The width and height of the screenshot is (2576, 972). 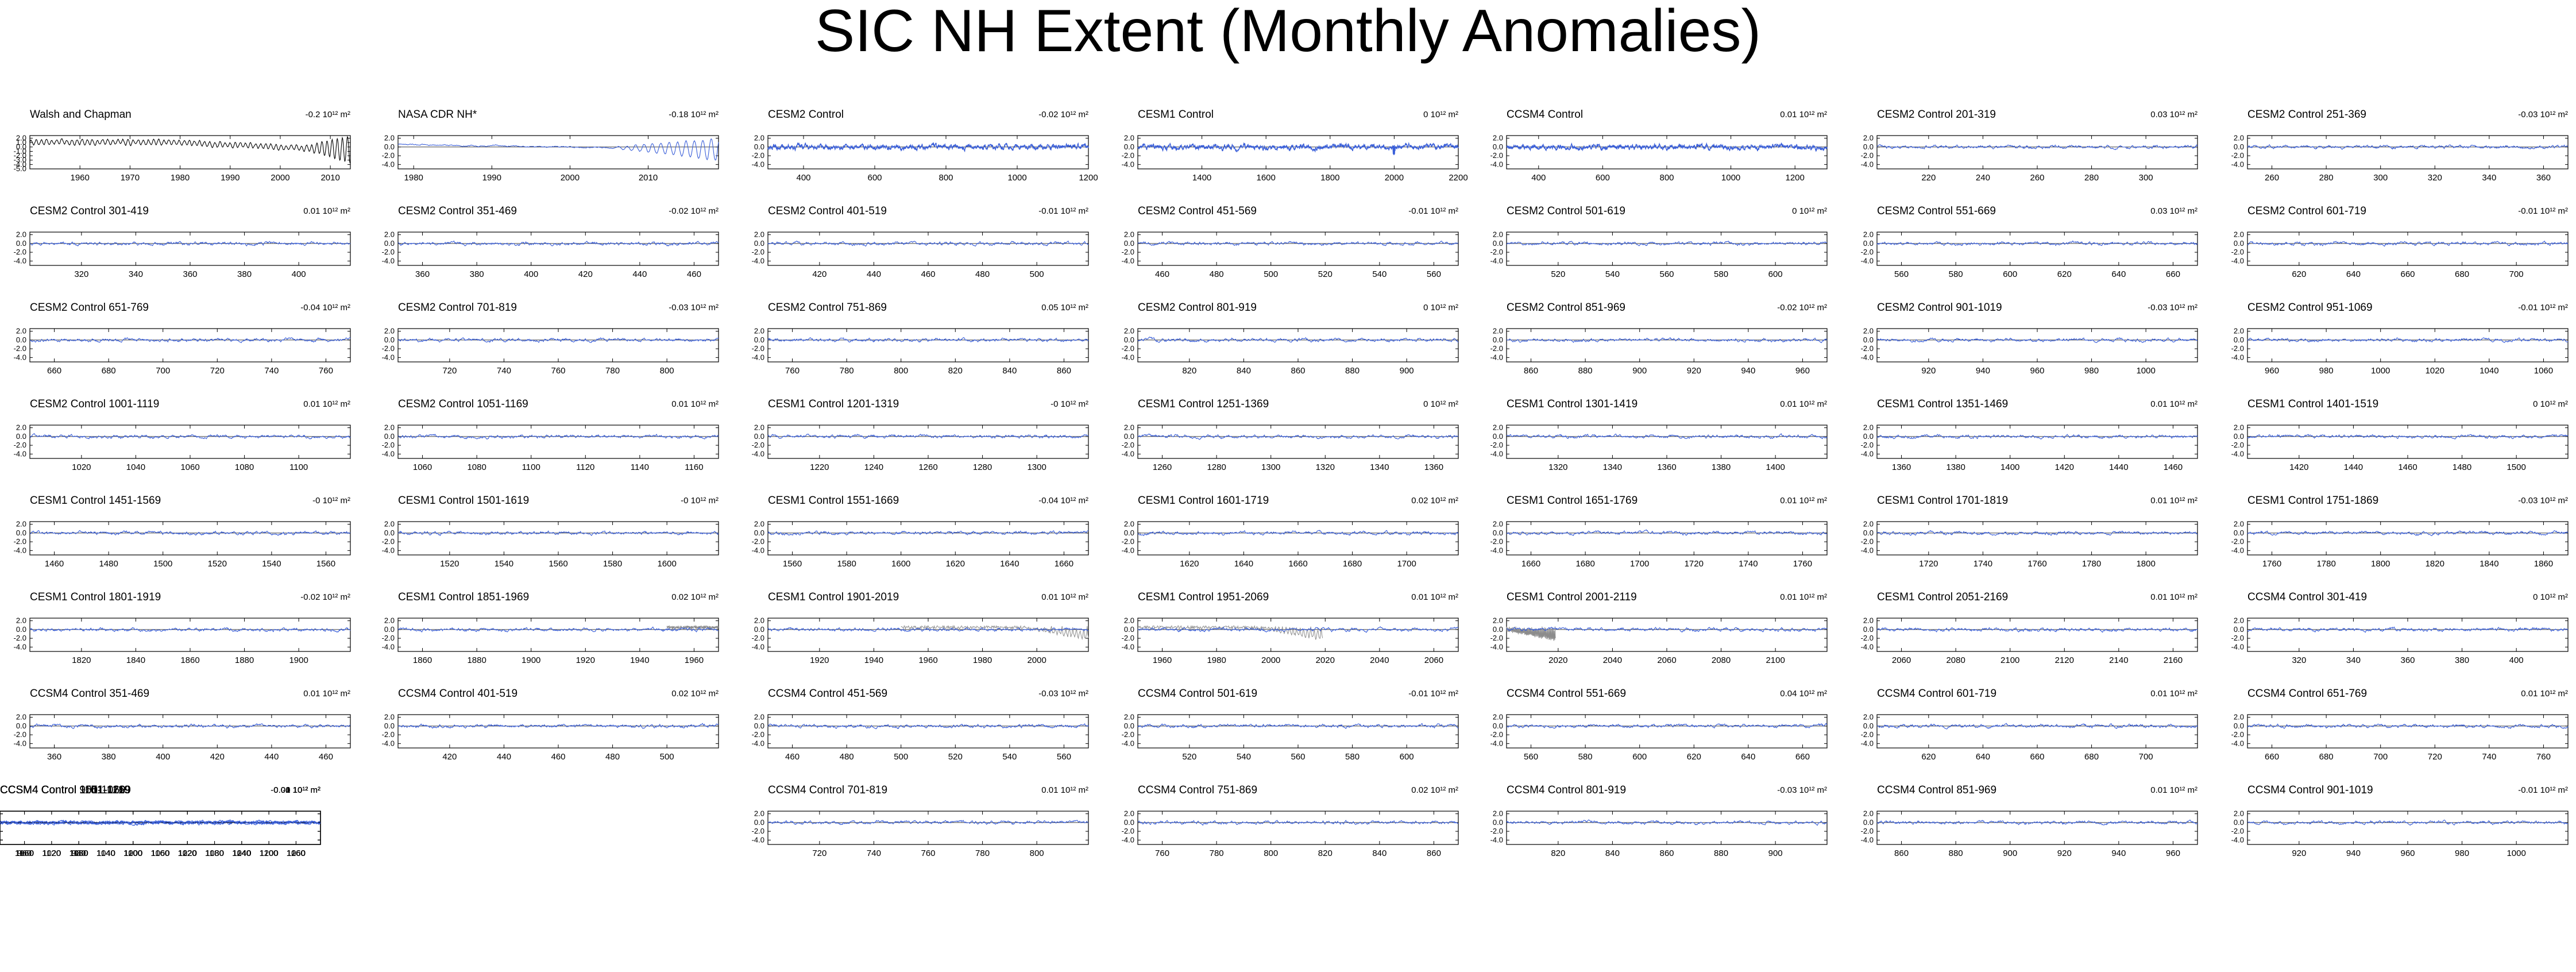 I want to click on panel-title: CESM2 Control 701-819, so click(x=457, y=308).